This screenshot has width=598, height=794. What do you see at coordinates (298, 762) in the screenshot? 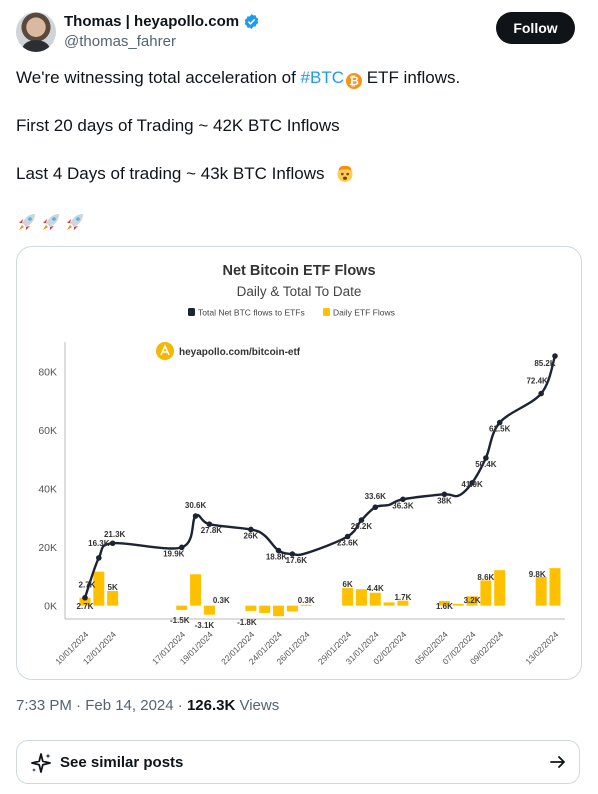
I see `see-similar-posts-button: See similar posts` at bounding box center [298, 762].